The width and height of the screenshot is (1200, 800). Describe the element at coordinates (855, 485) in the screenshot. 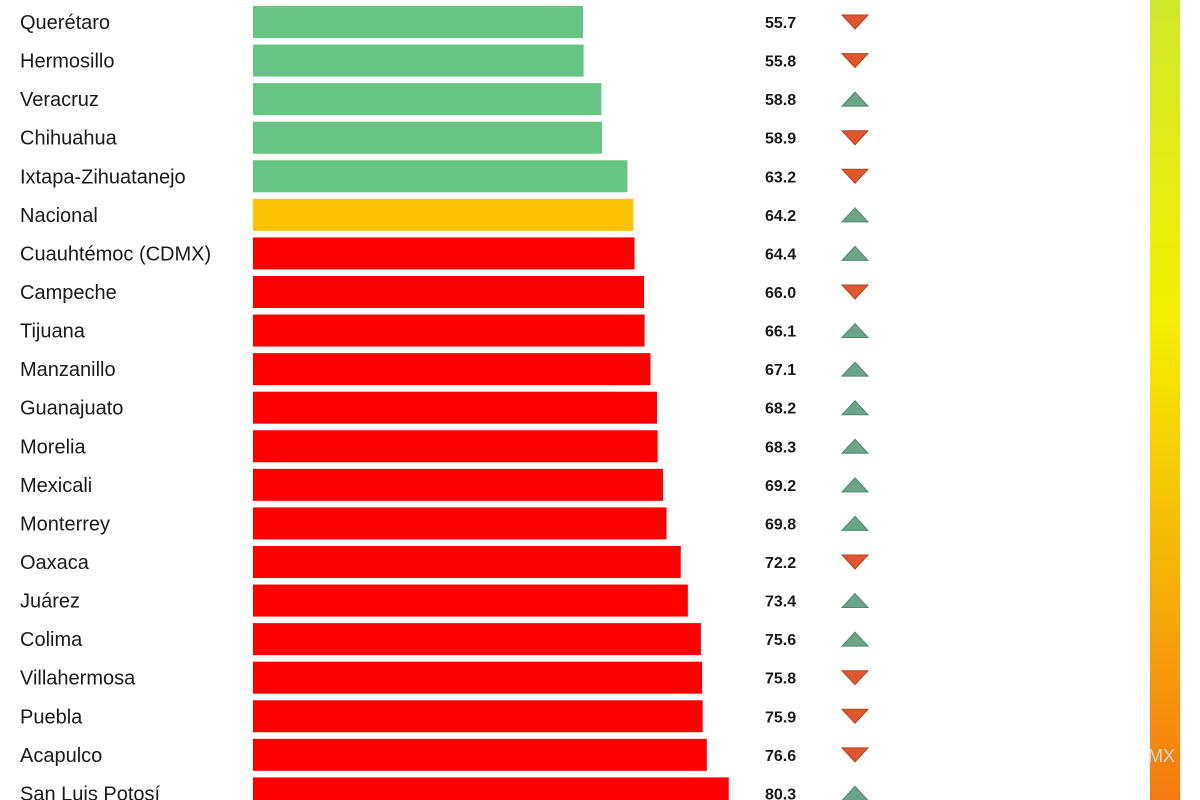

I see `trend-up-icon-mexicali` at that location.